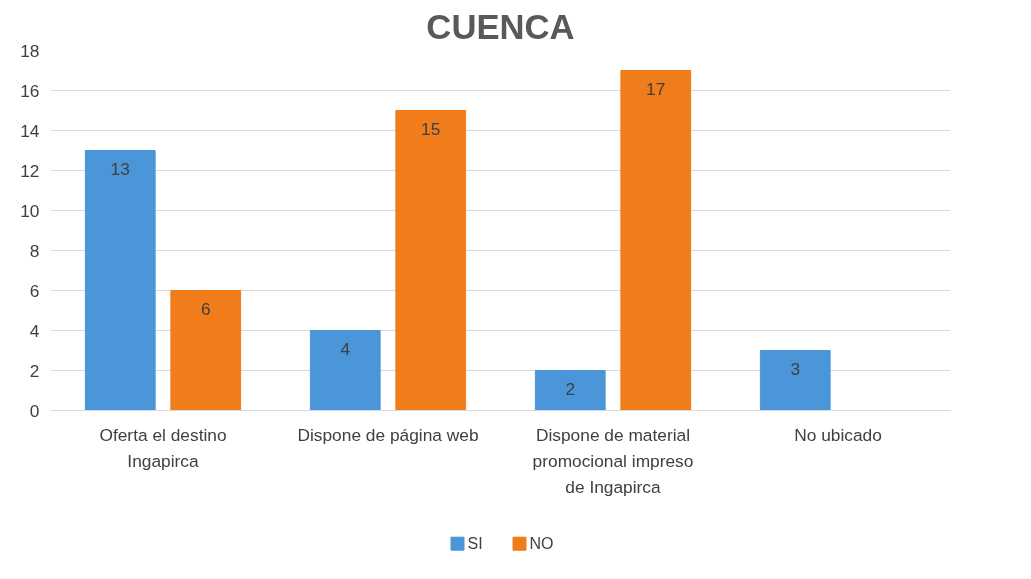 Image resolution: width=1031 pixels, height=579 pixels. Describe the element at coordinates (613, 460) in the screenshot. I see `x-tick-label: Dispone de material promocional impreso de Ingapirca` at that location.